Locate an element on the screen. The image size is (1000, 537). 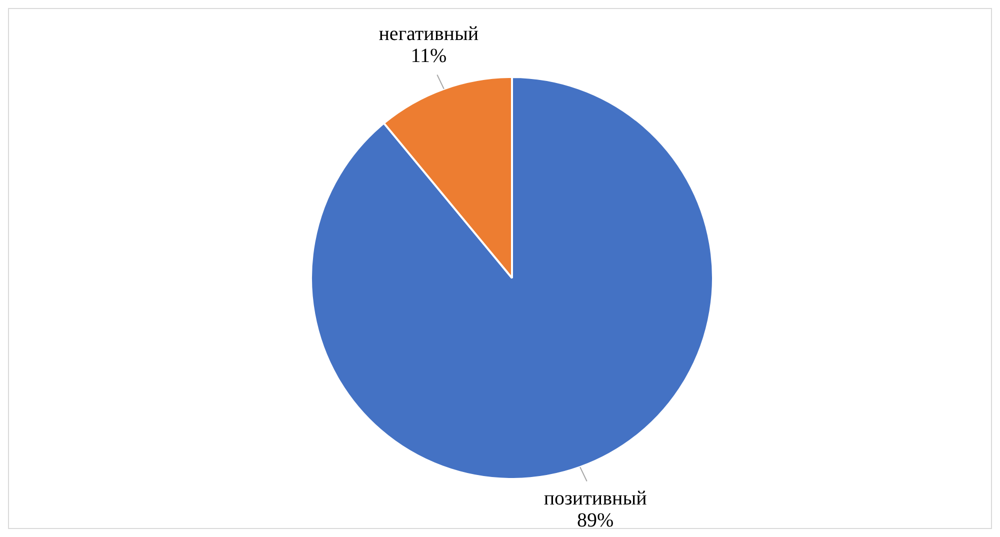
slice-label: негативный is located at coordinates (428, 34).